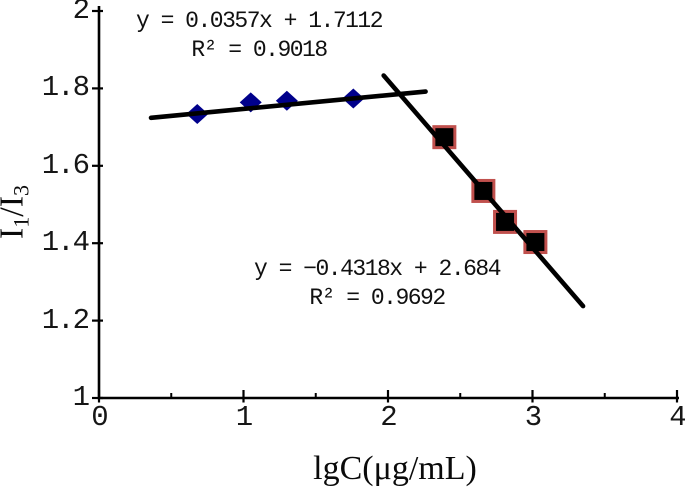 This screenshot has width=685, height=491. What do you see at coordinates (259, 50) in the screenshot?
I see `fit1-r2-text: R² = 0.9018` at bounding box center [259, 50].